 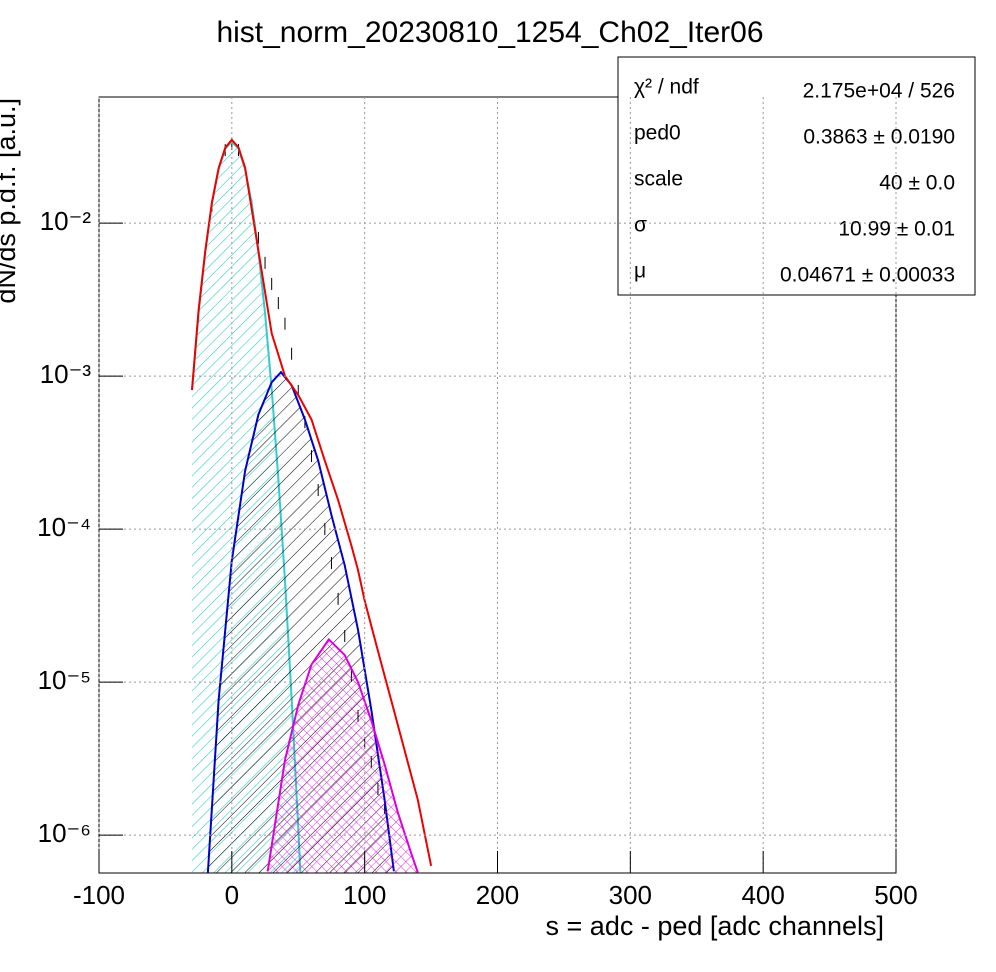 I want to click on stat-name: σ, so click(x=640, y=225).